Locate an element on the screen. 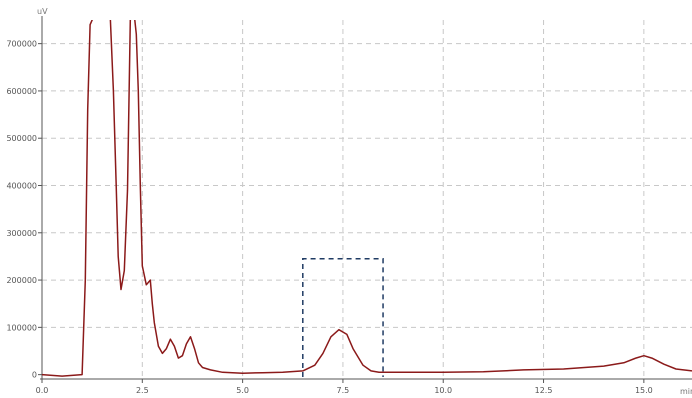 The width and height of the screenshot is (692, 398). y-tick-label: 0 is located at coordinates (34, 375).